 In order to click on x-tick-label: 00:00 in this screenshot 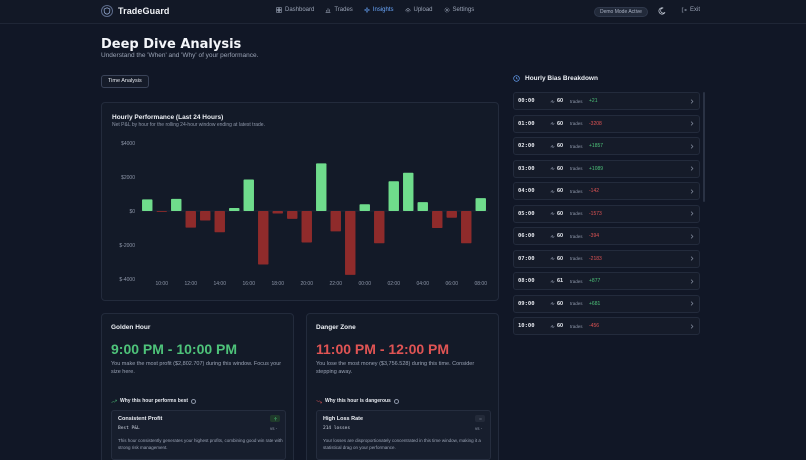, I will do `click(364, 284)`.